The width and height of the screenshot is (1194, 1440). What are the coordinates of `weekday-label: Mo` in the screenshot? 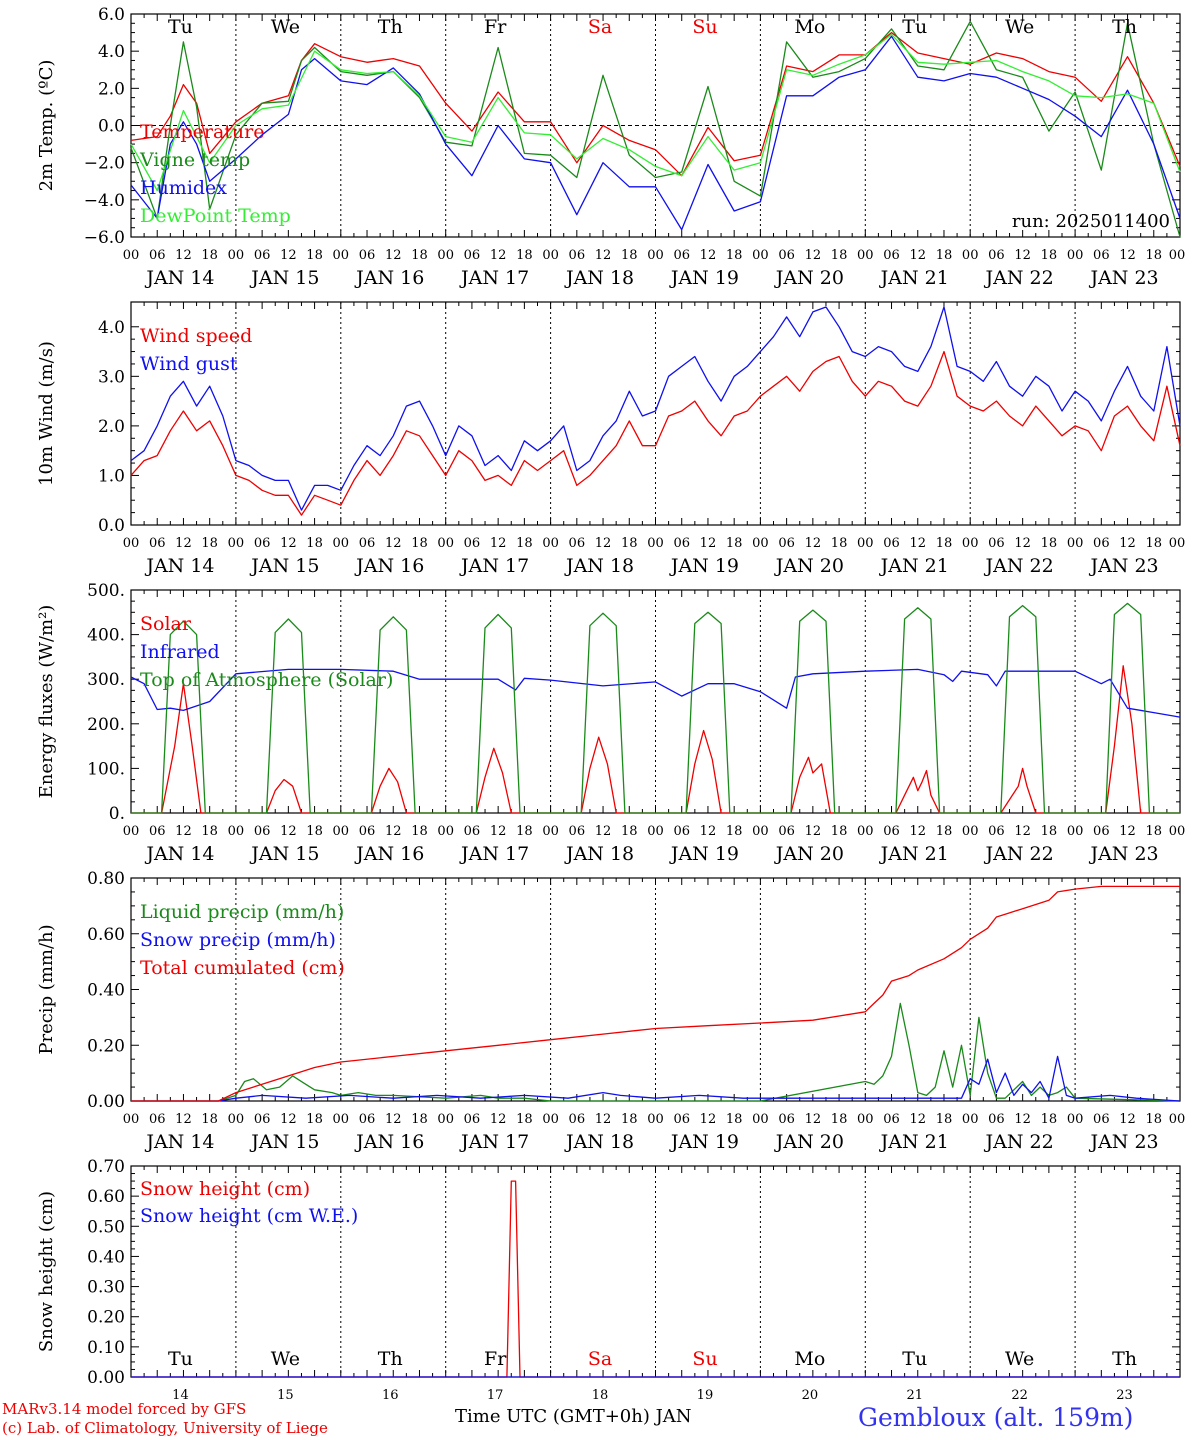 It's located at (809, 1359).